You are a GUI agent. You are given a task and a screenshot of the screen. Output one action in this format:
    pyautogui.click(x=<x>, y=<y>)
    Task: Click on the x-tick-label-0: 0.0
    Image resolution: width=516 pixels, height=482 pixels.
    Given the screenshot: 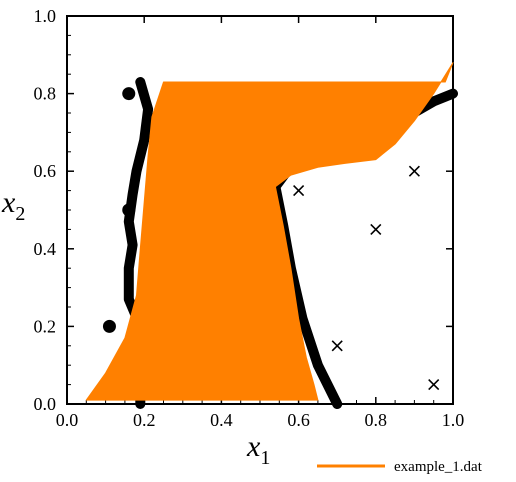 What is the action you would take?
    pyautogui.click(x=67, y=420)
    